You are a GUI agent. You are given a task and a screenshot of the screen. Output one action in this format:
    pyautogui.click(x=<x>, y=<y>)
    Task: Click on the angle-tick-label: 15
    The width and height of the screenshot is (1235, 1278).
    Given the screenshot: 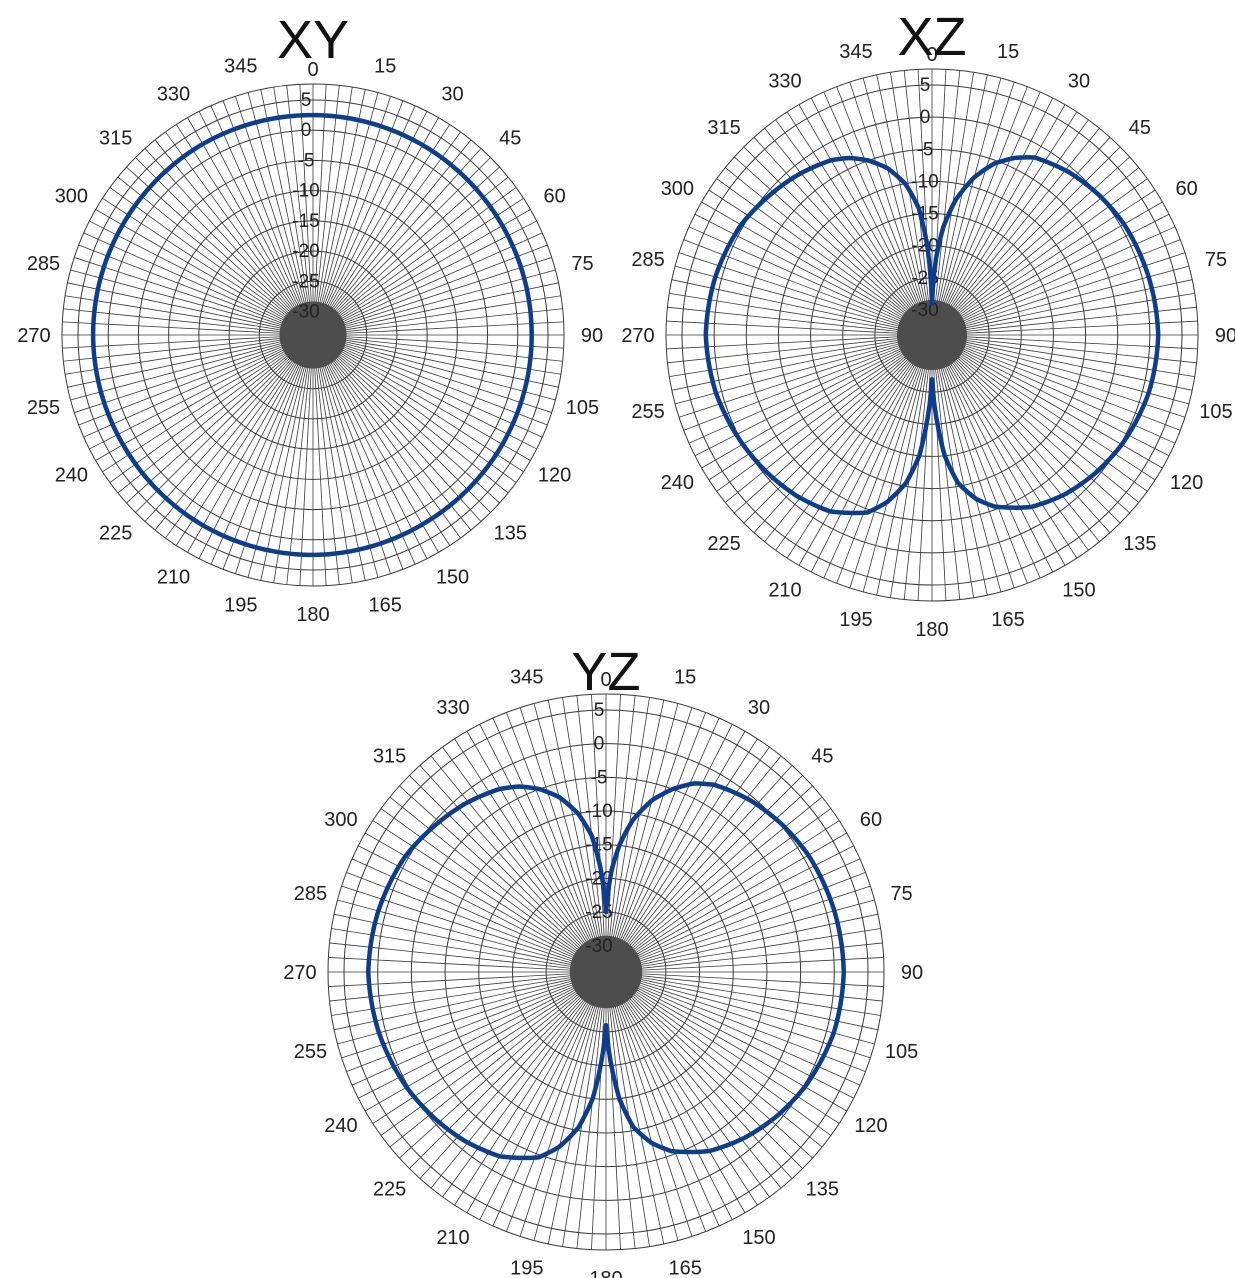 What is the action you would take?
    pyautogui.click(x=685, y=677)
    